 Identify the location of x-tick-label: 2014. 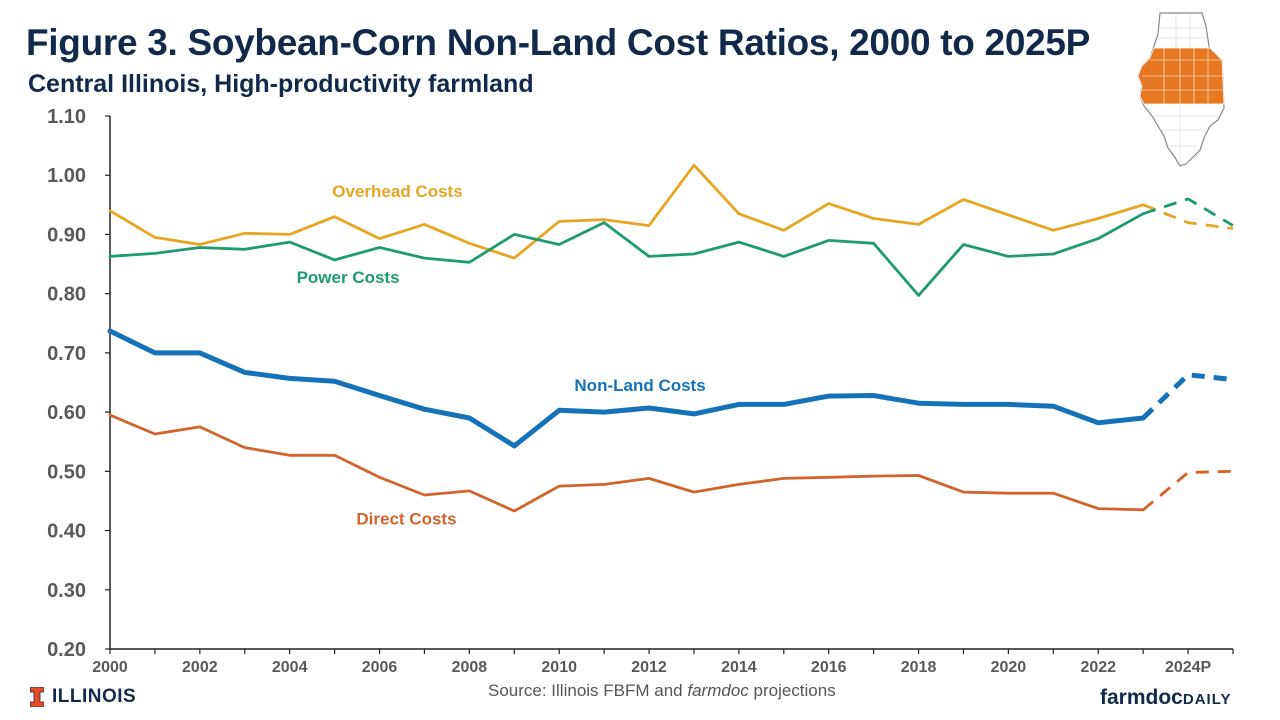
(739, 667).